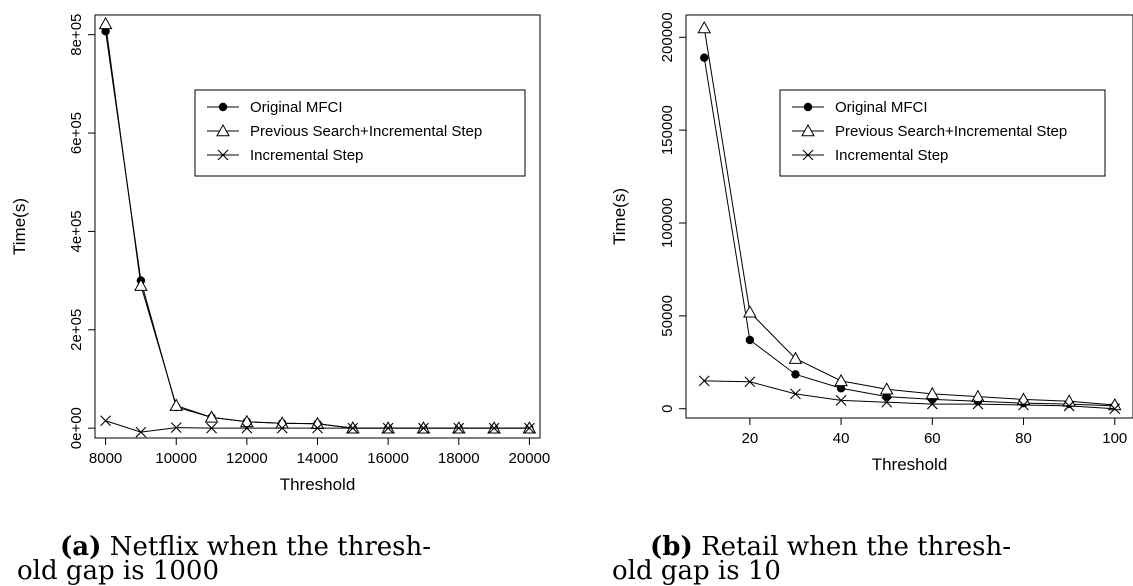 This screenshot has height=586, width=1133. What do you see at coordinates (76, 428) in the screenshot?
I see `y-tick-label: 0e+00` at bounding box center [76, 428].